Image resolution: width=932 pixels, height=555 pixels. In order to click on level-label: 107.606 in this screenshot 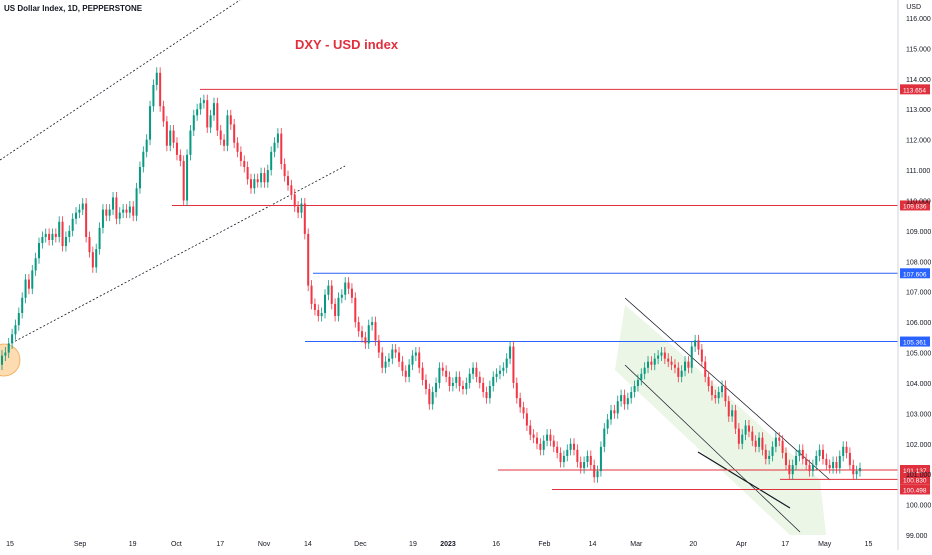, I will do `click(915, 274)`.